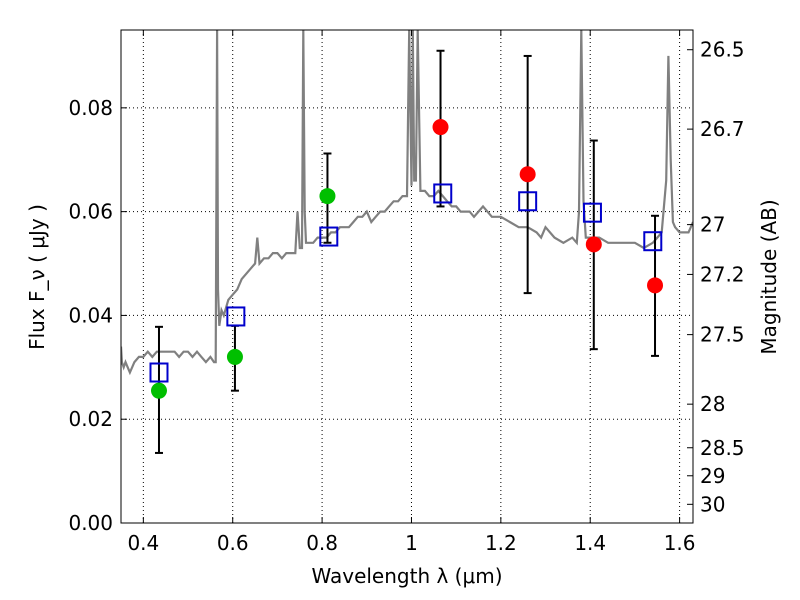 The width and height of the screenshot is (800, 600). I want to click on magnitude-tick-label: 28.5, so click(722, 448).